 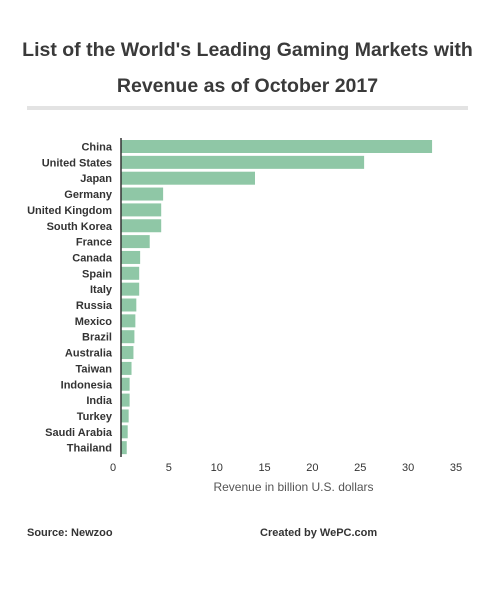 I want to click on x-tick-label-20: 20, so click(x=312, y=468).